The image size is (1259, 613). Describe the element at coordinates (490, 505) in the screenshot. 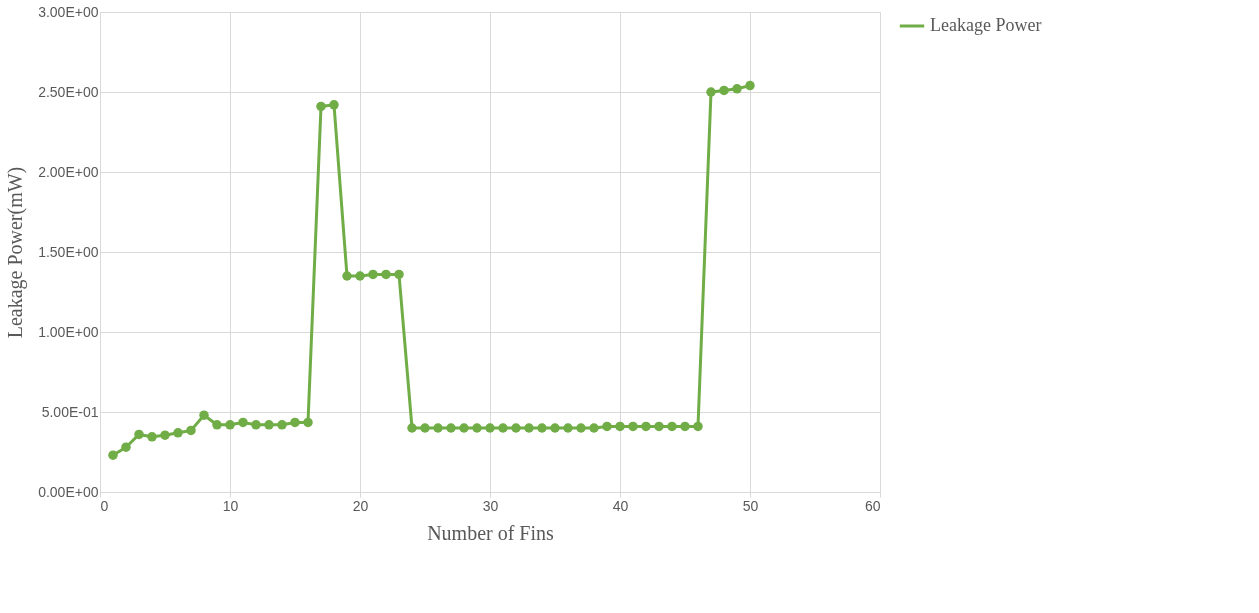

I see `x-tick-label: 30` at that location.